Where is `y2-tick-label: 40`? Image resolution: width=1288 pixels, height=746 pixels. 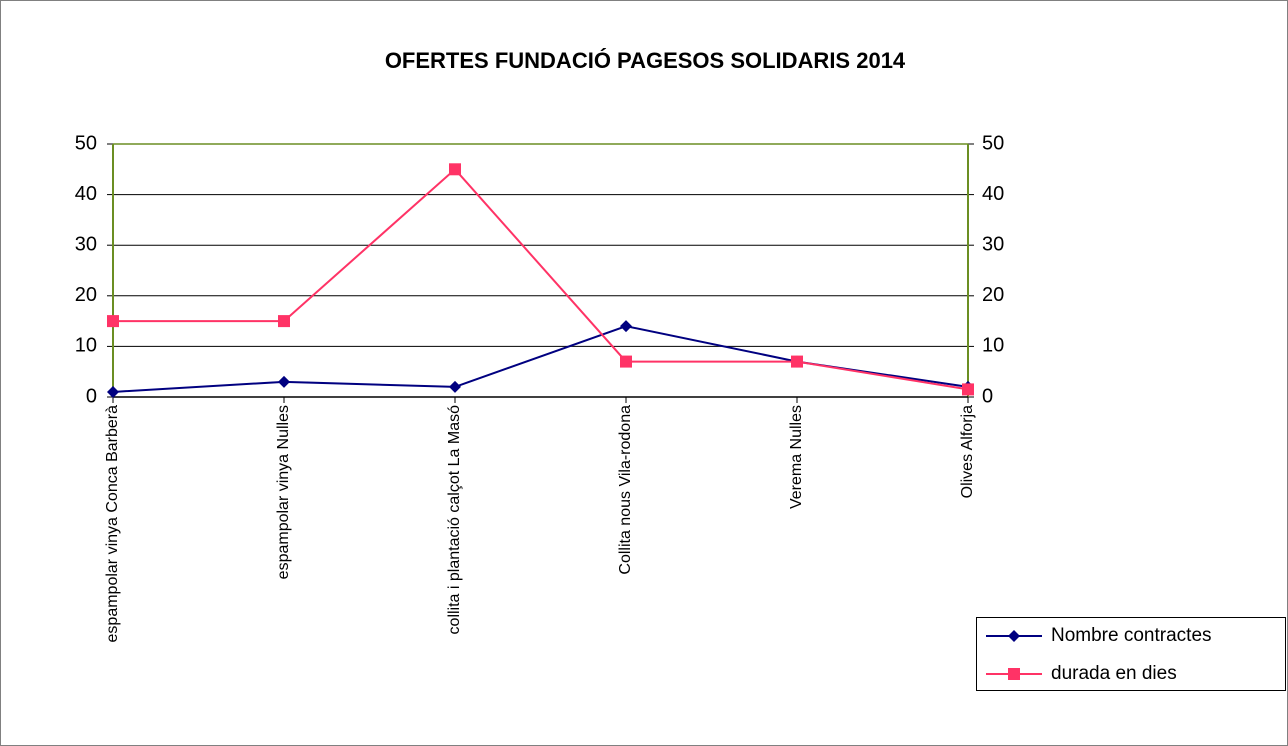
y2-tick-label: 40 is located at coordinates (993, 194).